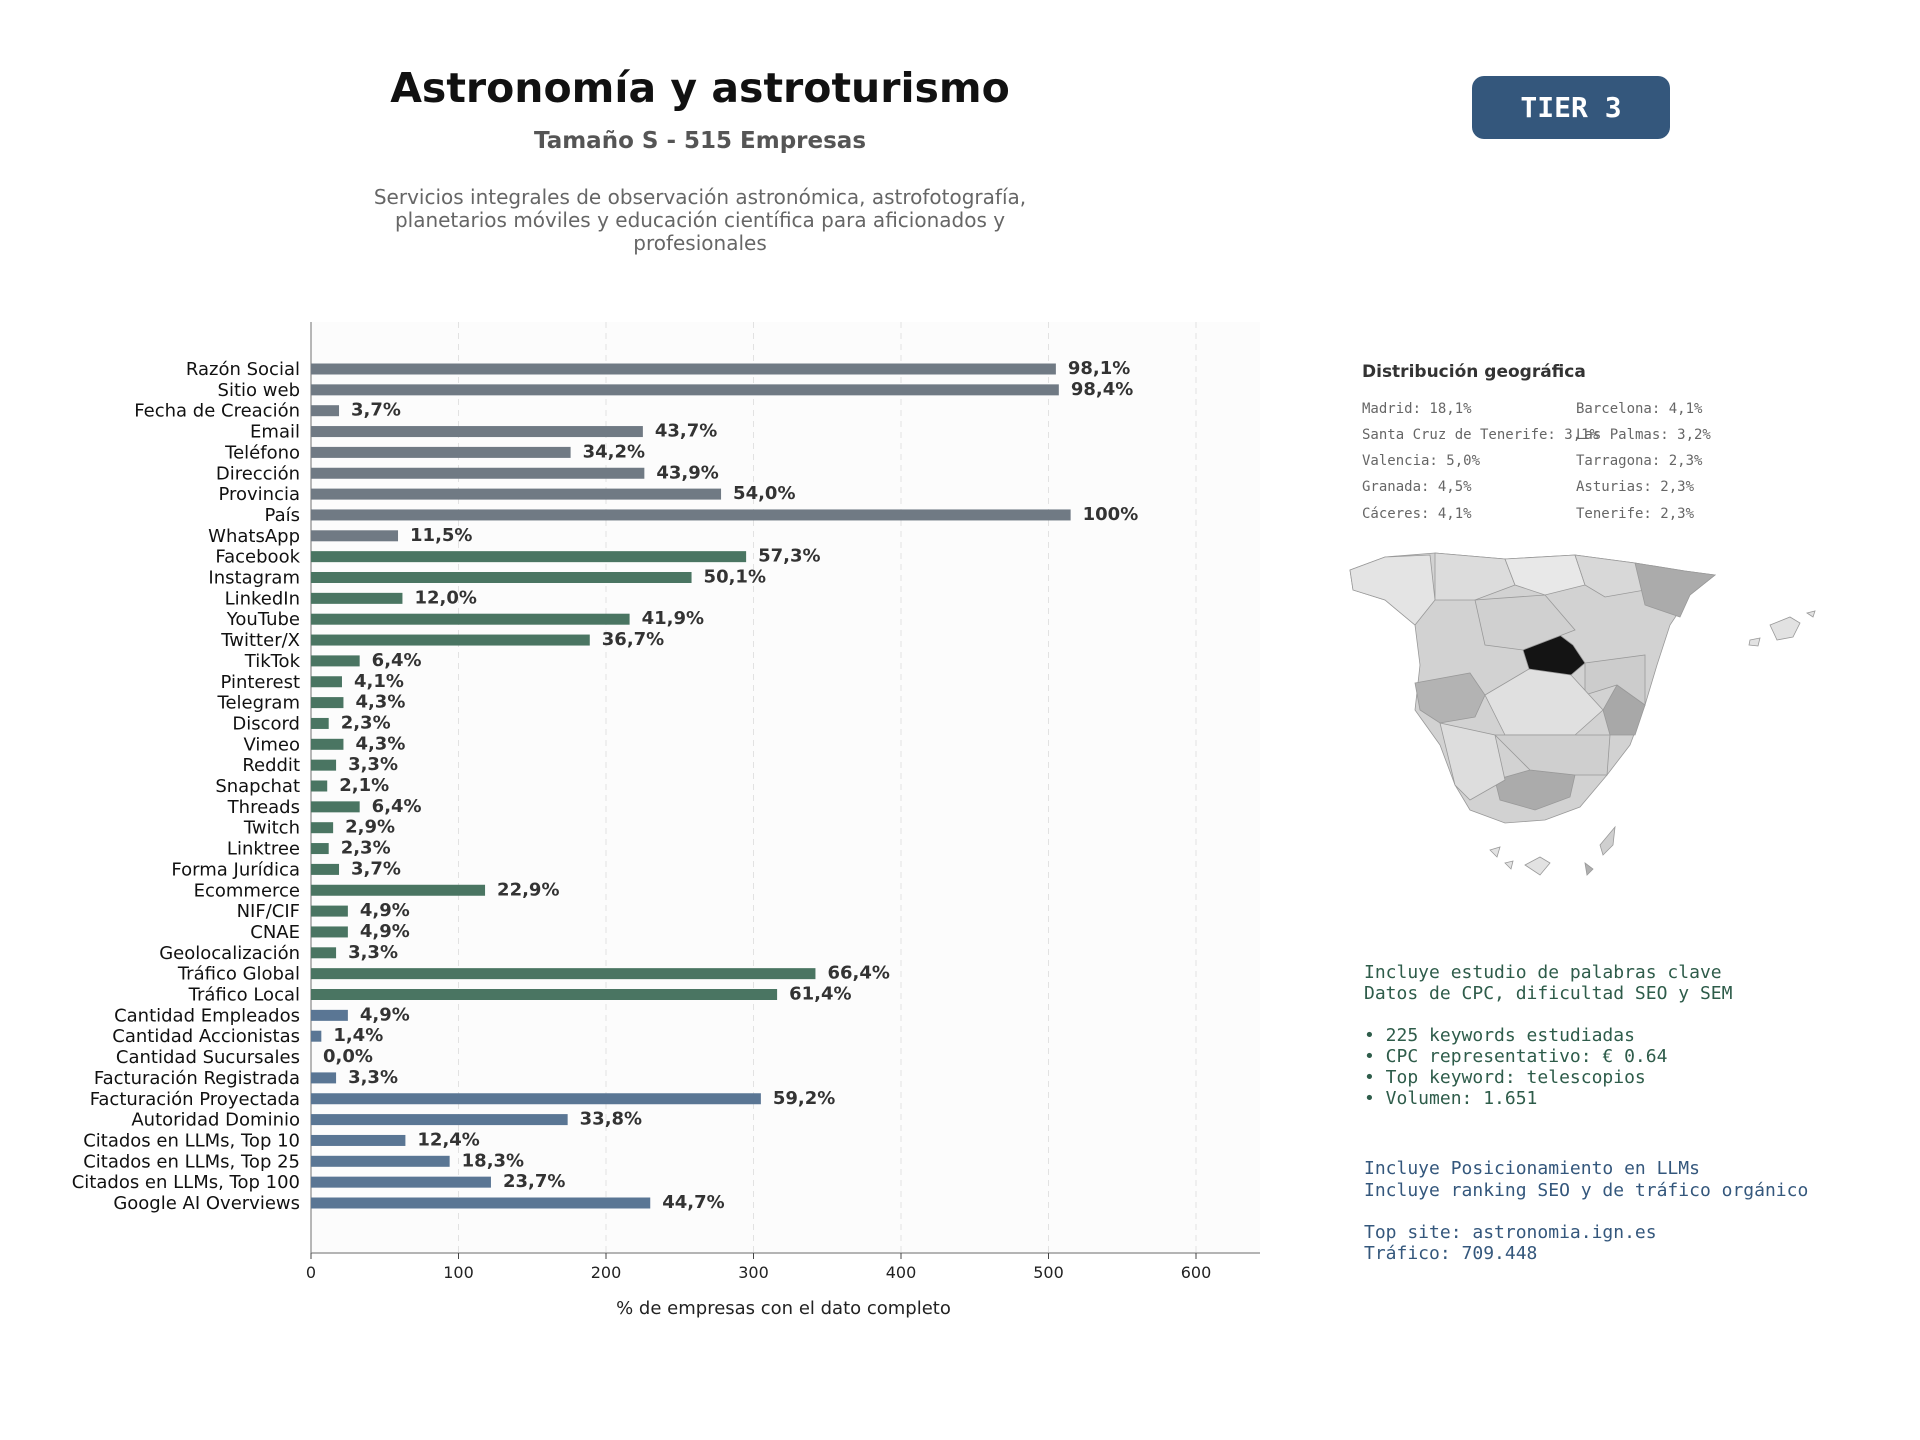 Image resolution: width=1920 pixels, height=1440 pixels. I want to click on llm-line-1: Incluye Posicionamiento en LLMs, so click(1532, 1168).